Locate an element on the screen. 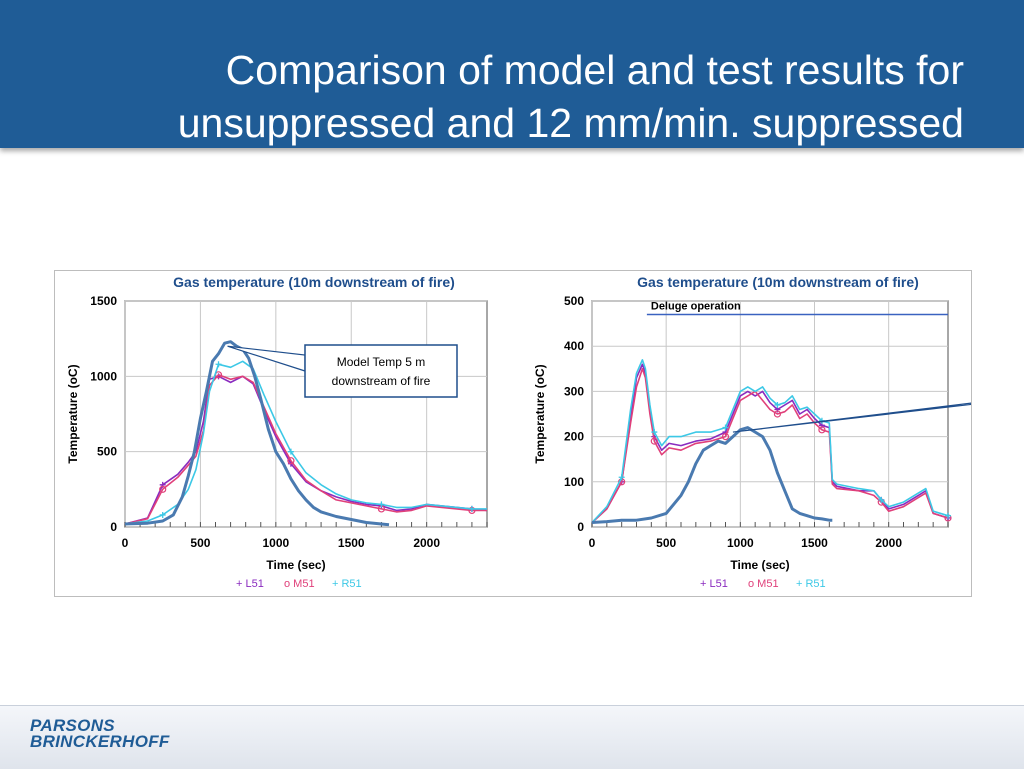  y-tick-label: 100 is located at coordinates (574, 482).